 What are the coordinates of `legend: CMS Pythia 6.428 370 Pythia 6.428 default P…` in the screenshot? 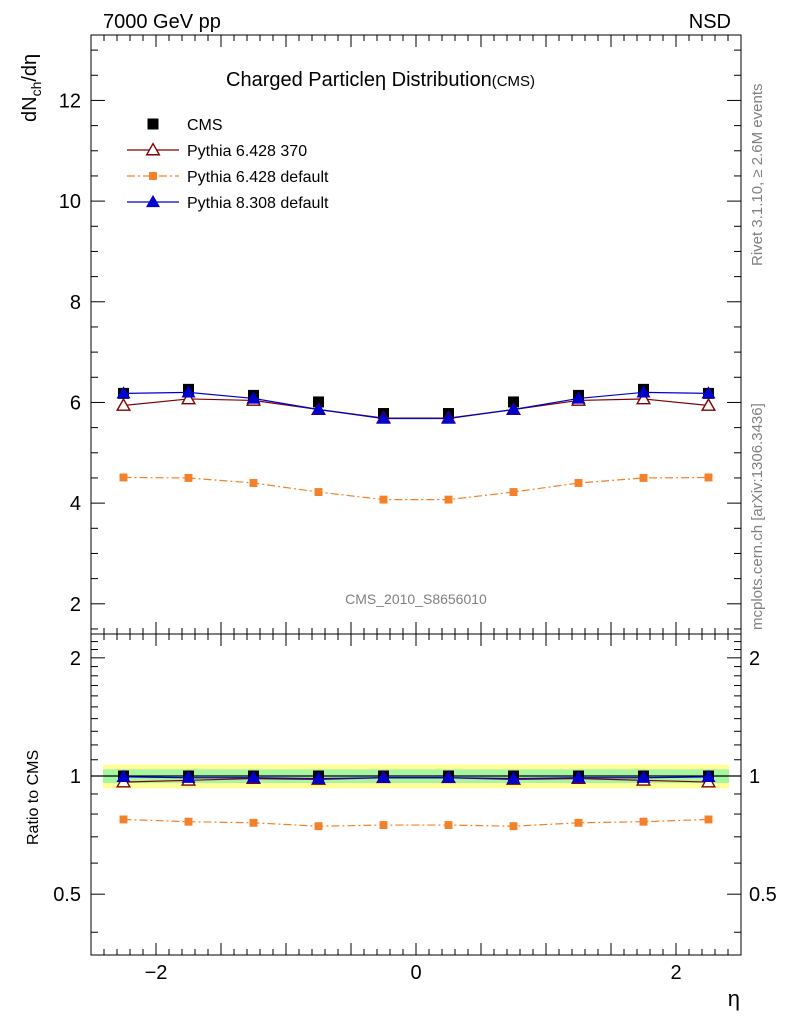 It's located at (228, 164).